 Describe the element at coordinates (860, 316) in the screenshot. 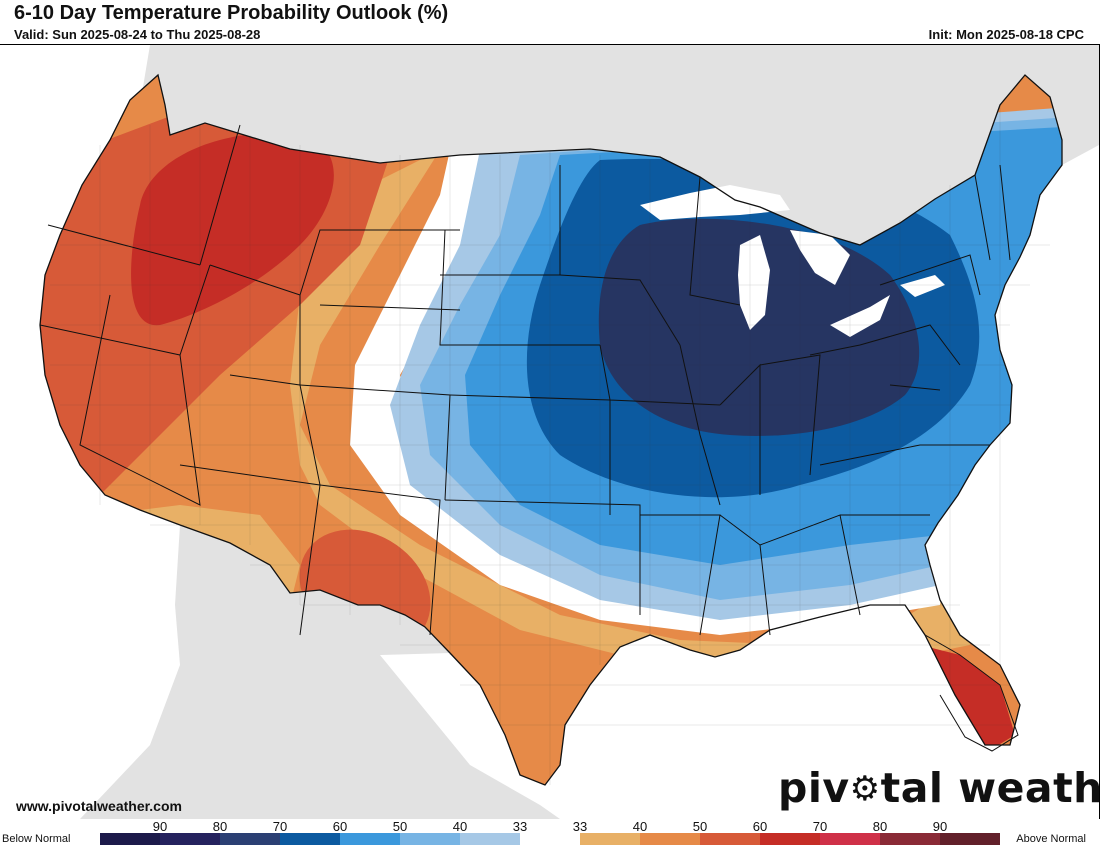

I see `lake-erie` at that location.